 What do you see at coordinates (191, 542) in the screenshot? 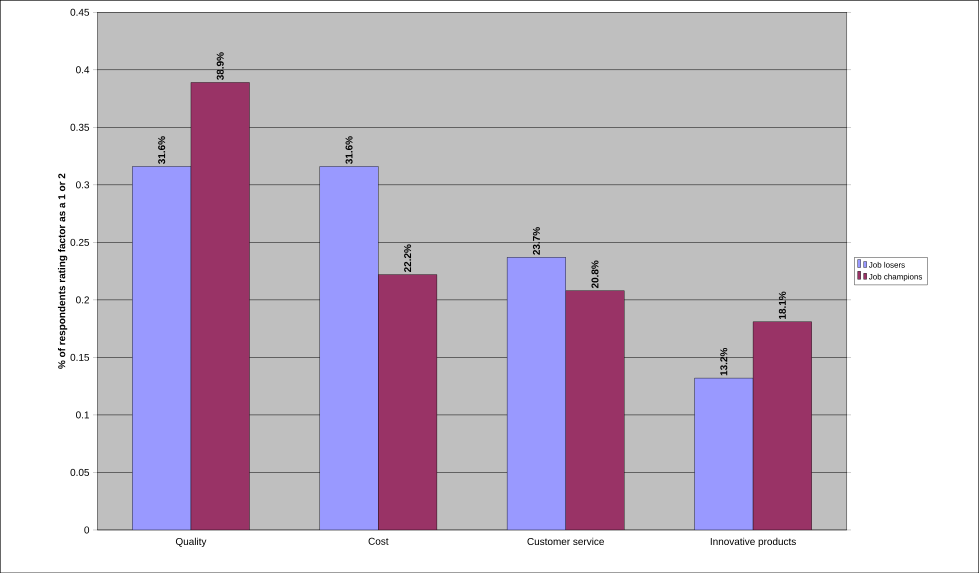
I see `x-tick-label: Quality` at bounding box center [191, 542].